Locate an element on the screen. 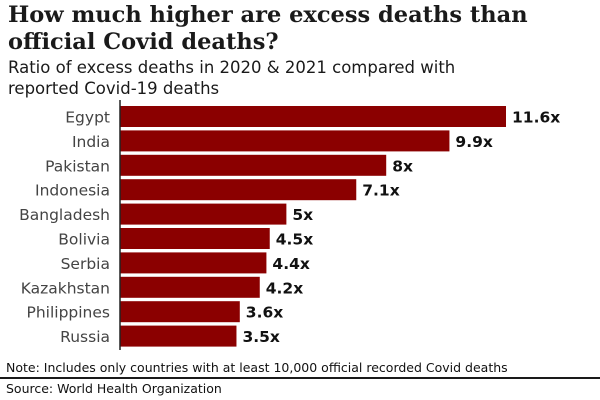  value-label-india: 9.9x is located at coordinates (473, 142).